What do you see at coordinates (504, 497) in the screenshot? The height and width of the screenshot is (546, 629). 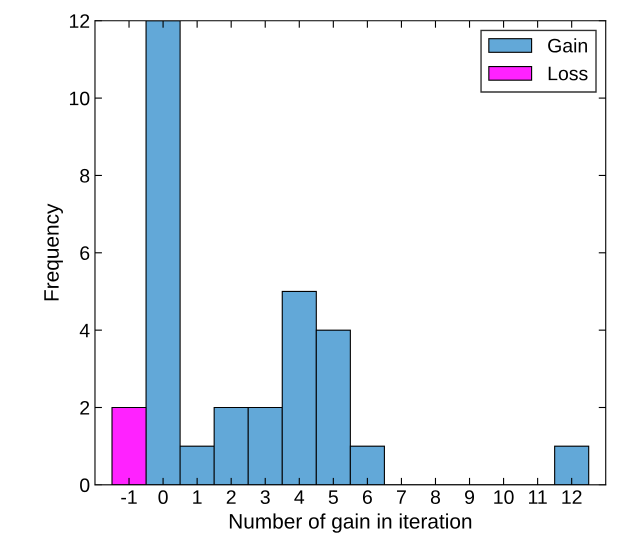 I see `x-tick-label: 10` at bounding box center [504, 497].